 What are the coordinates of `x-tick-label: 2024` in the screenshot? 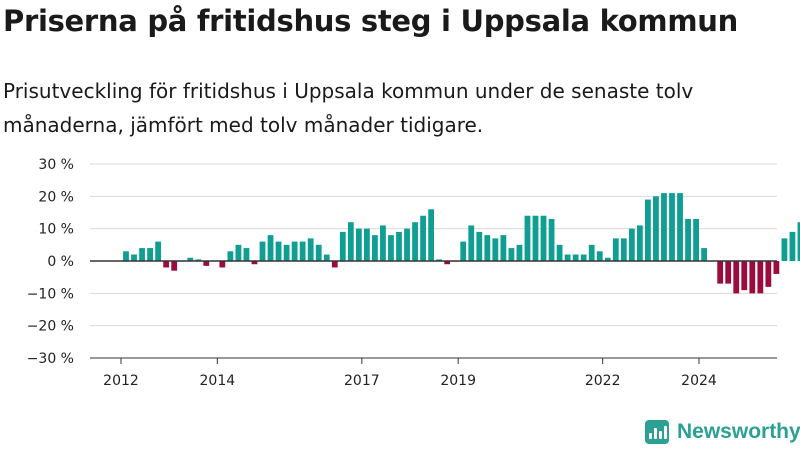 It's located at (699, 381).